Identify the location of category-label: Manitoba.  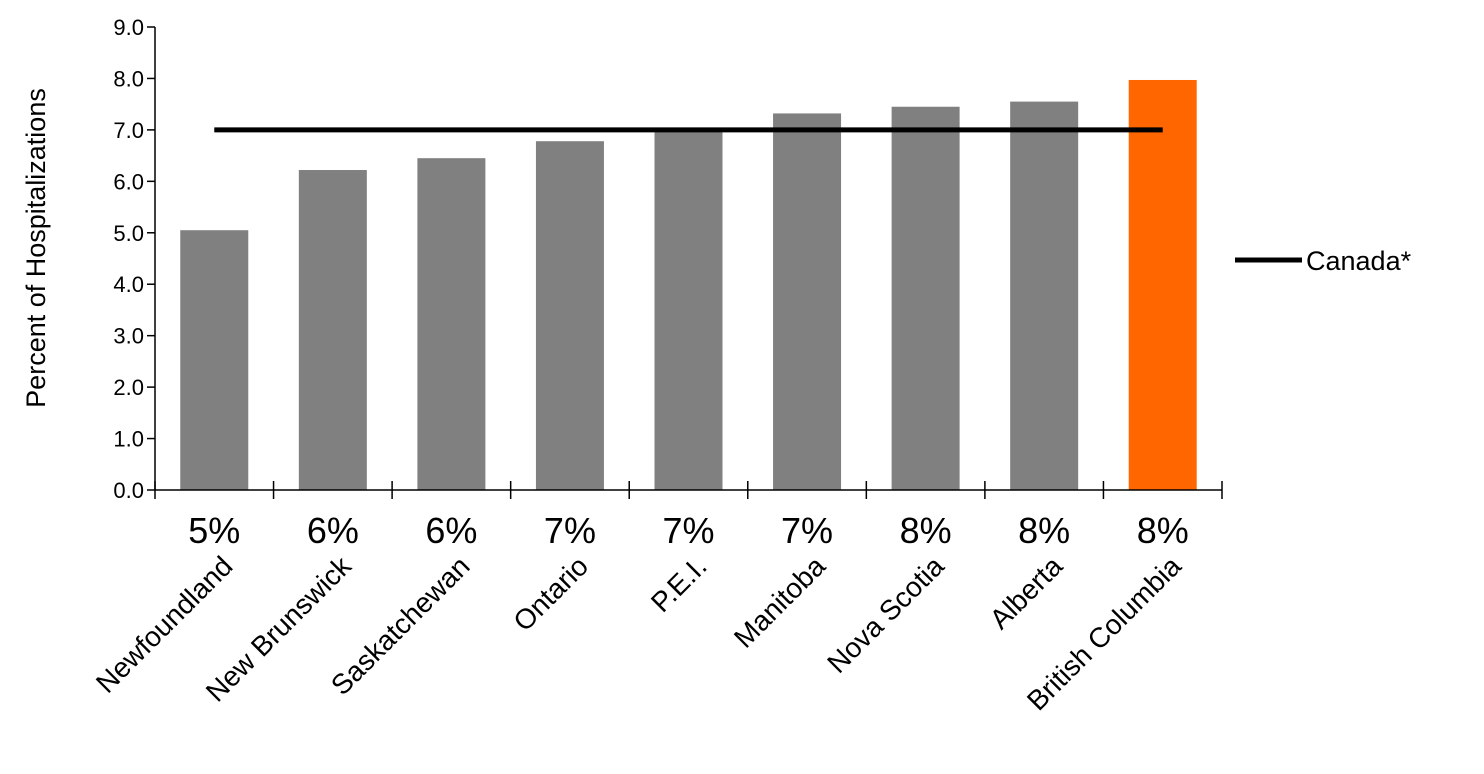
(780, 602).